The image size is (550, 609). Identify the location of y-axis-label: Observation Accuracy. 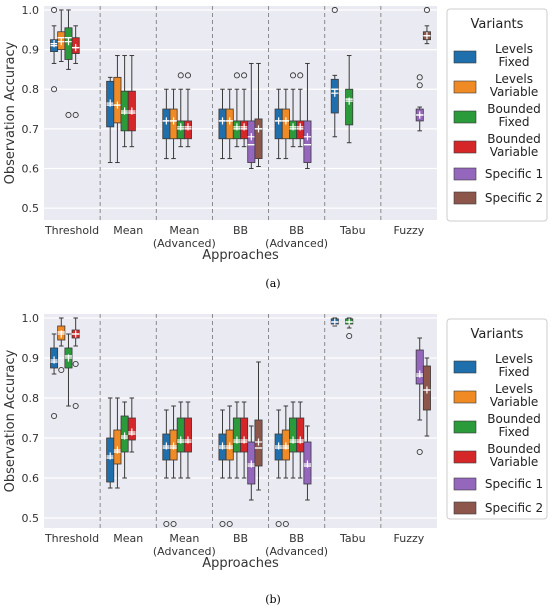
(10, 112).